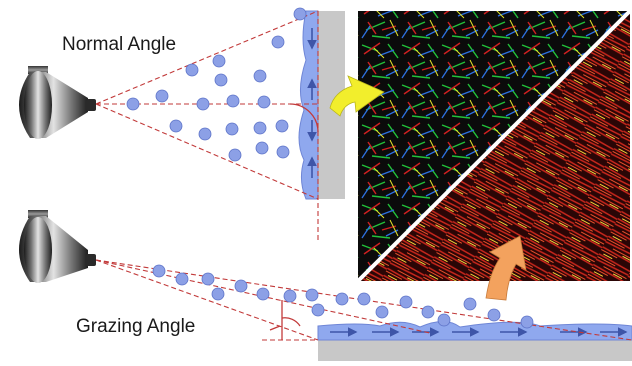  Describe the element at coordinates (474, 331) in the screenshot. I see `horizontal-liquid-film` at that location.